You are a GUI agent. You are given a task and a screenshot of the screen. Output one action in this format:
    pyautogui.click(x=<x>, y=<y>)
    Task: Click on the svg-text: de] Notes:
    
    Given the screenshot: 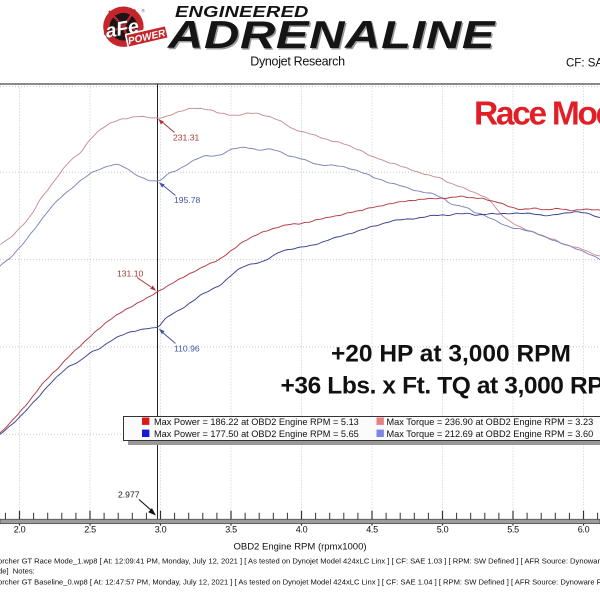 What is the action you would take?
    pyautogui.click(x=17, y=571)
    